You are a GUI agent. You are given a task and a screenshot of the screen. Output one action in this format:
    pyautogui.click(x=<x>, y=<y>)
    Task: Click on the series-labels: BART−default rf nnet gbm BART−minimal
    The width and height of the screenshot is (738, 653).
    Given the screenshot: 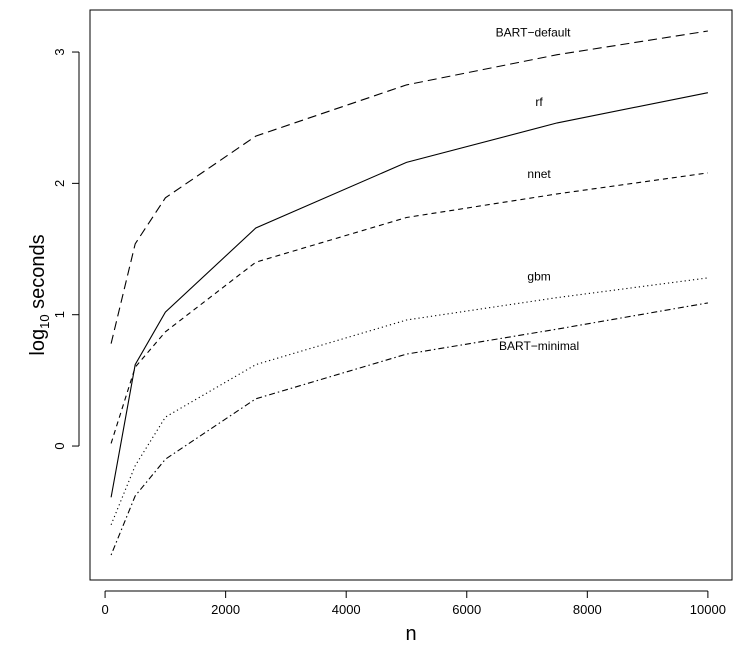 What is the action you would take?
    pyautogui.click(x=538, y=189)
    